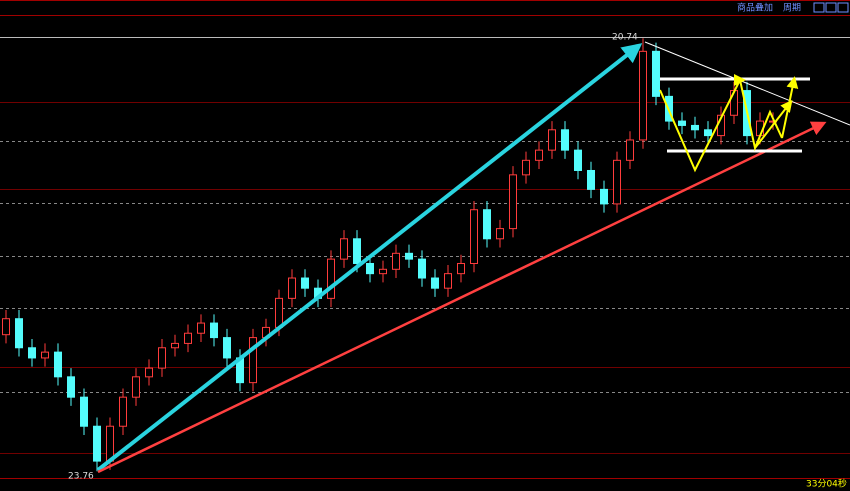 The height and width of the screenshot is (491, 850). I want to click on window-buttons, so click(831, 7).